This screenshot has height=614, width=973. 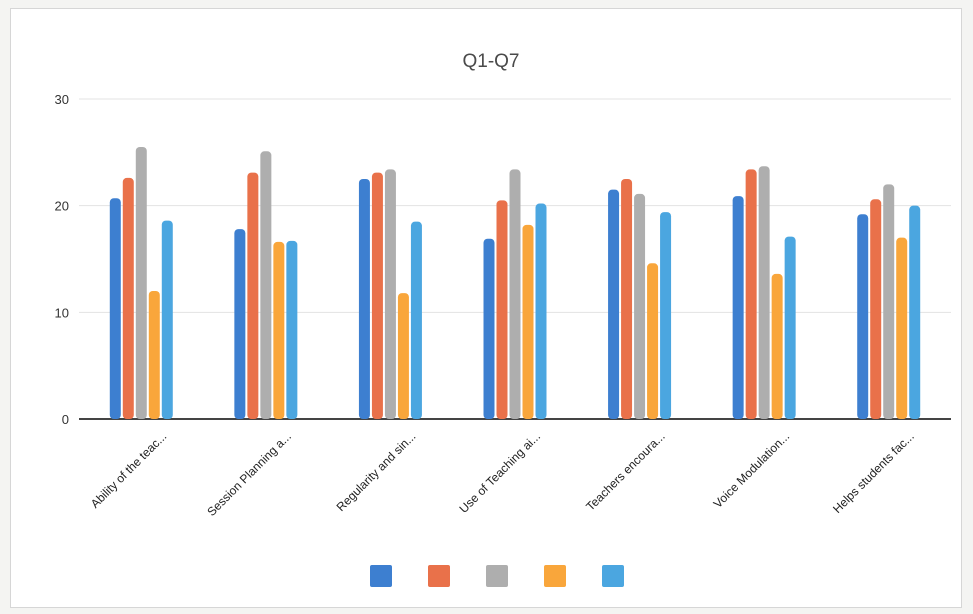 I want to click on y-tick-label: 20, so click(x=62, y=206).